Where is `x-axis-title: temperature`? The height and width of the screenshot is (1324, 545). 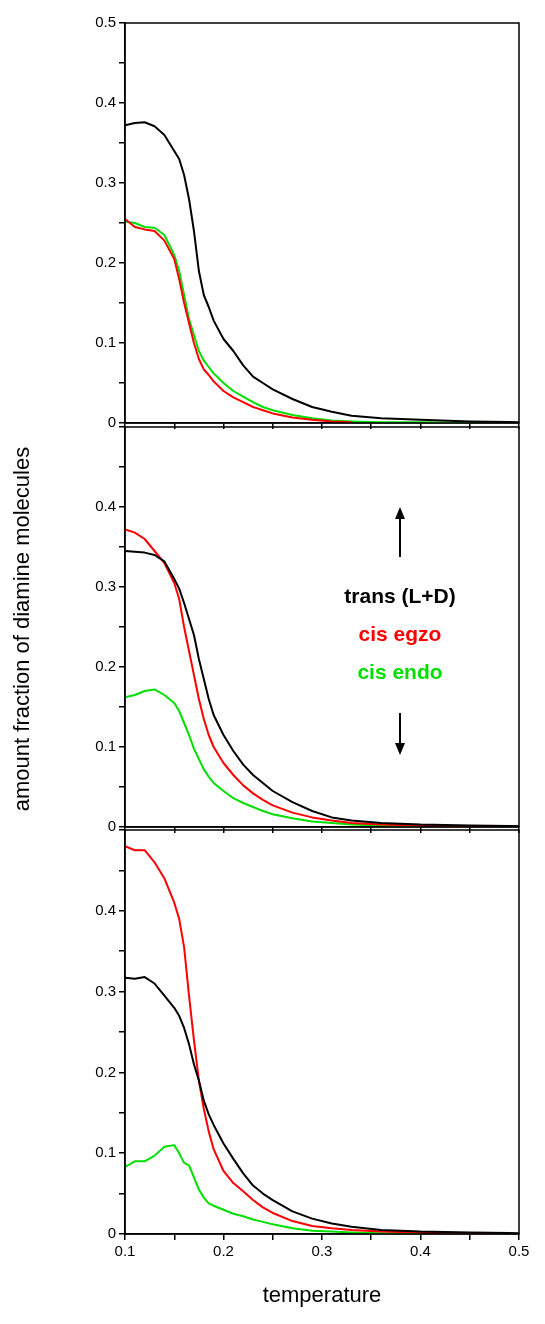 x-axis-title: temperature is located at coordinates (322, 1295).